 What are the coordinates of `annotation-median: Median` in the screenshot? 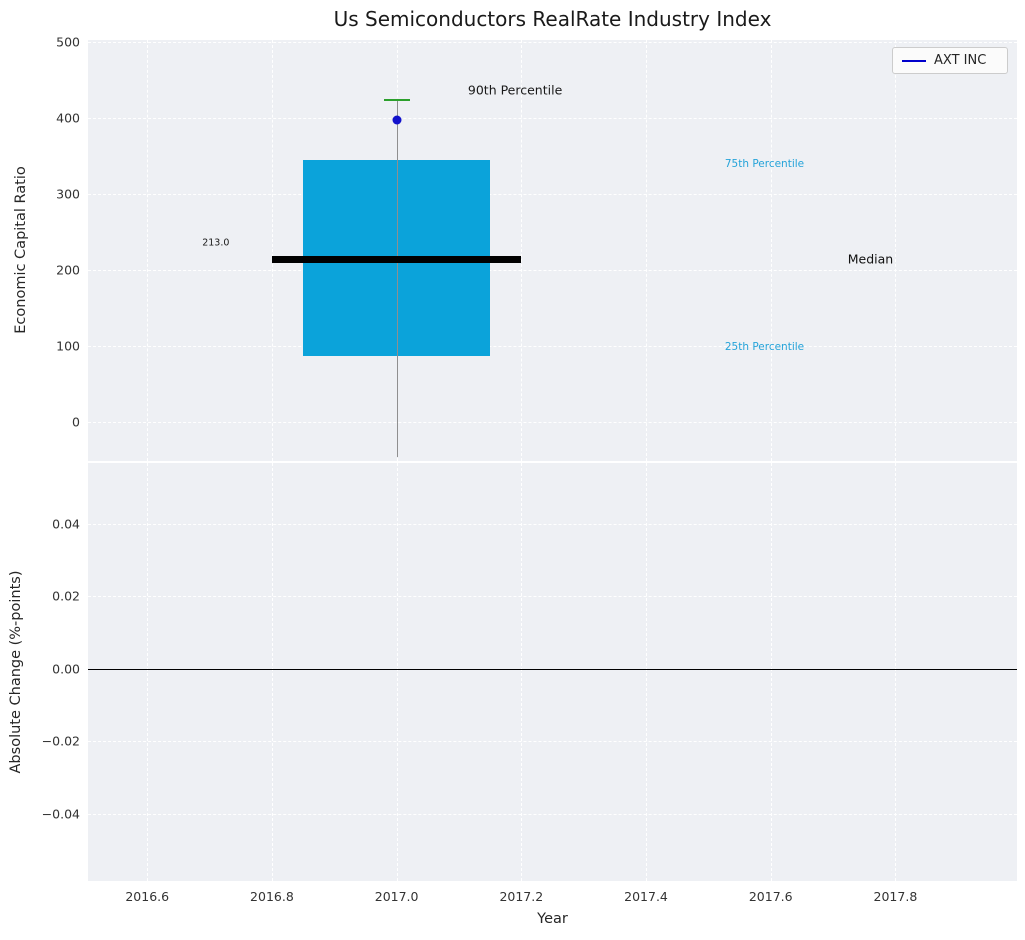 It's located at (870, 259).